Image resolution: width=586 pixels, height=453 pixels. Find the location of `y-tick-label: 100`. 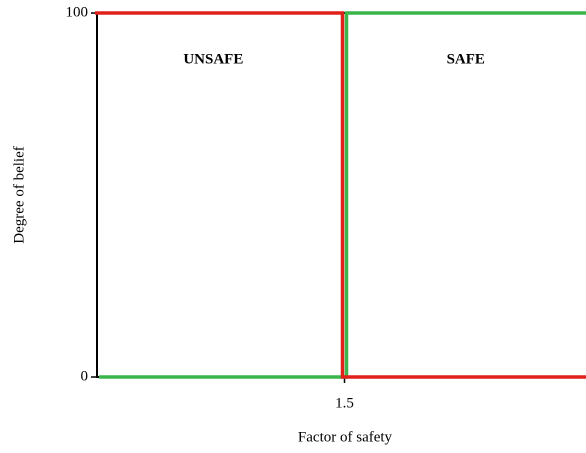

y-tick-label: 100 is located at coordinates (77, 12).